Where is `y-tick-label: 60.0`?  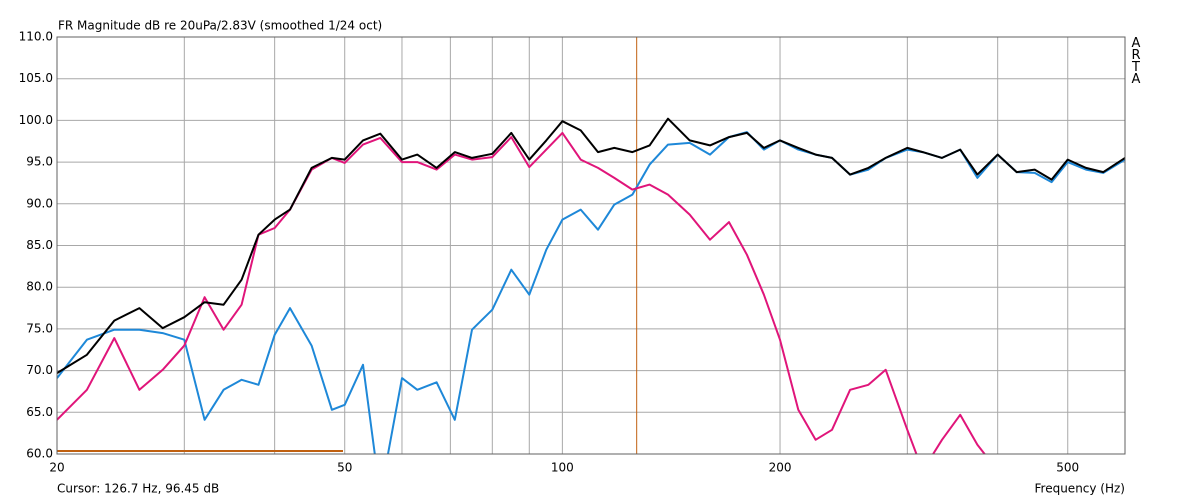
y-tick-label: 60.0 is located at coordinates (39, 454).